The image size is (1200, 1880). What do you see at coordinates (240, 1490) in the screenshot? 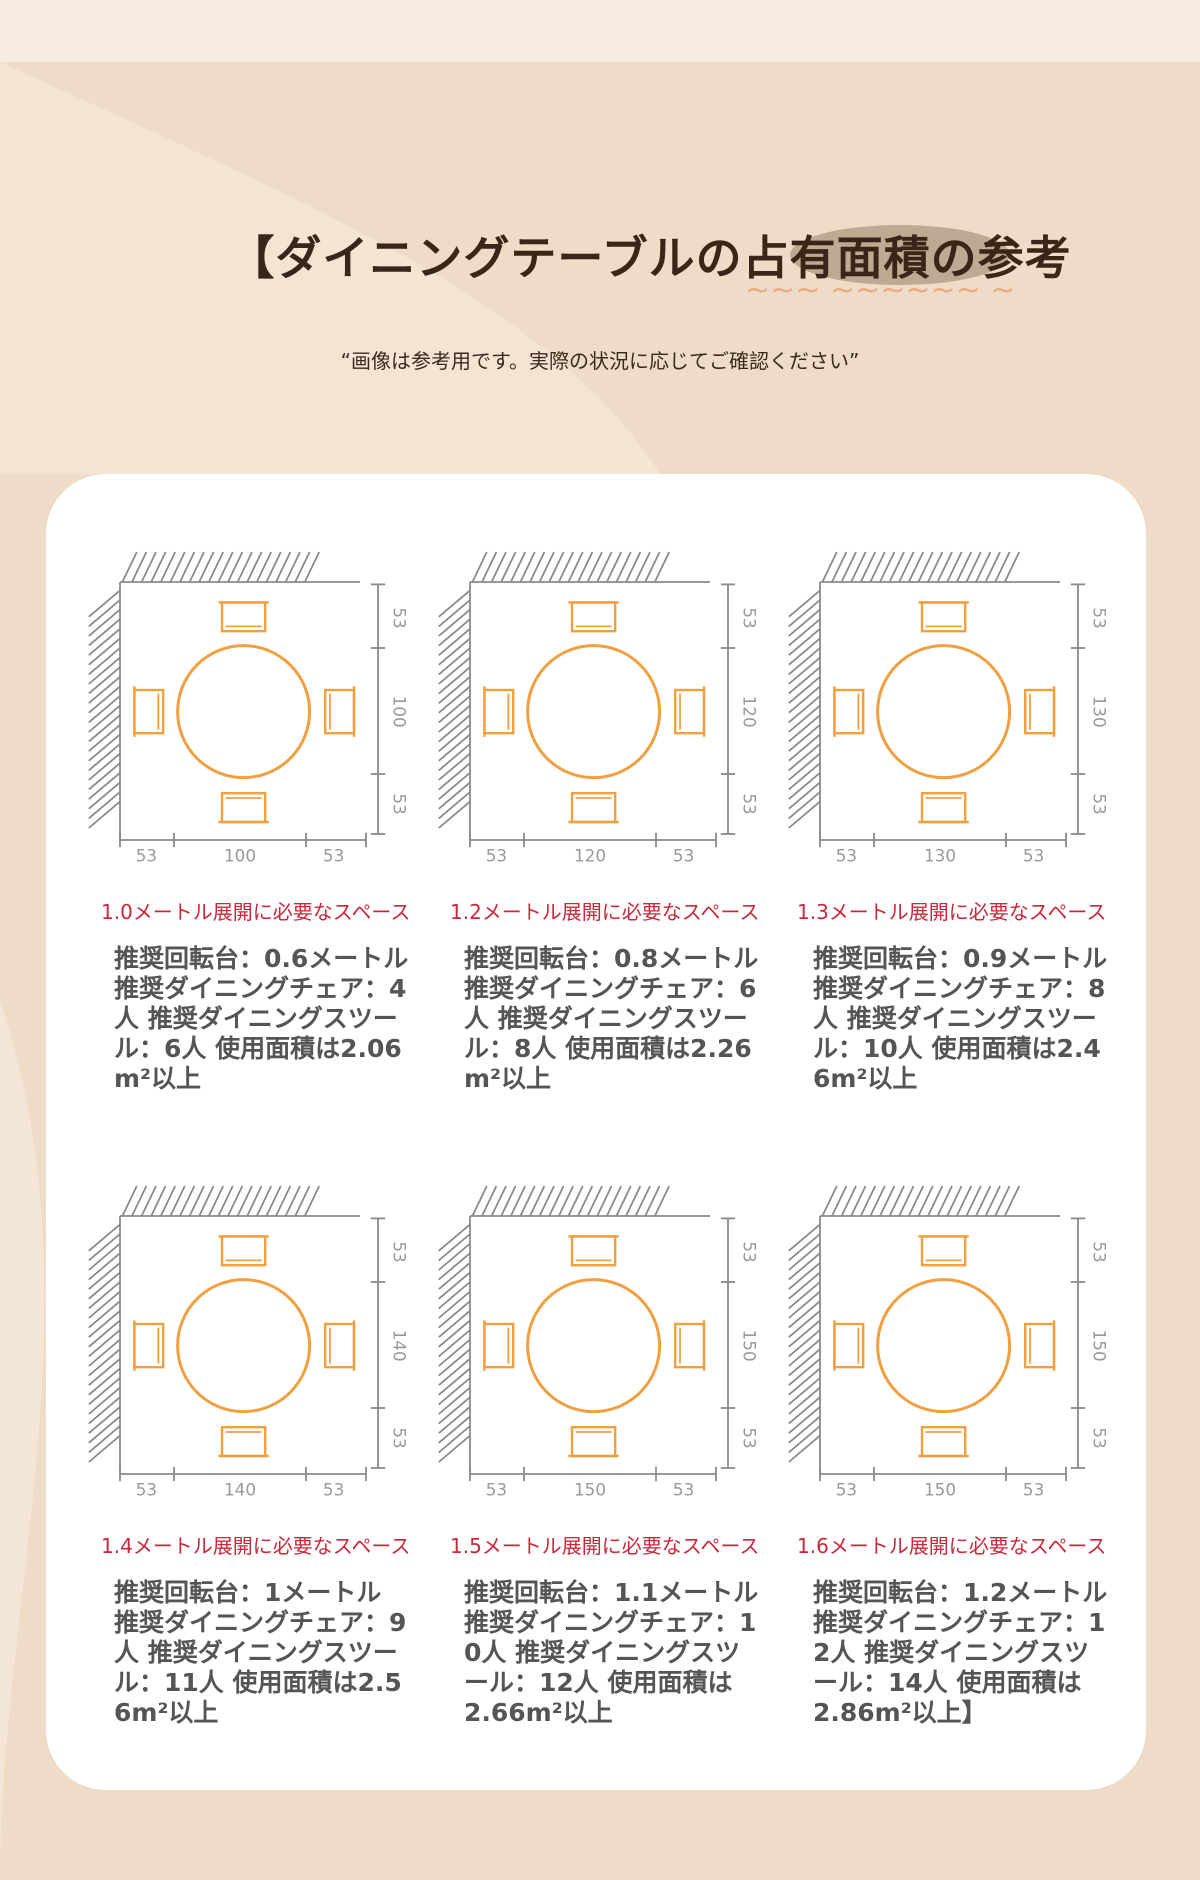
I see `dim-label: 140` at bounding box center [240, 1490].